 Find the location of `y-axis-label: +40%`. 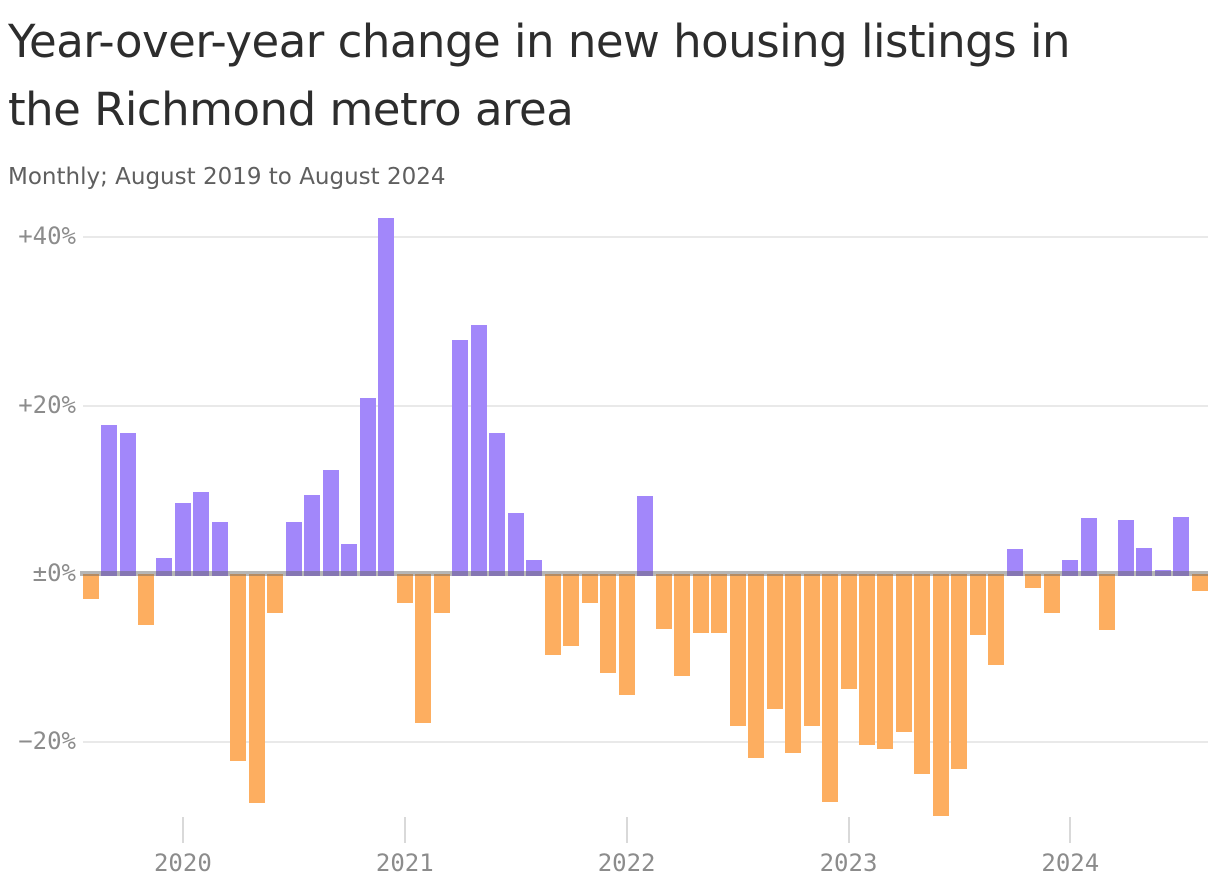

y-axis-label: +40% is located at coordinates (47, 236).